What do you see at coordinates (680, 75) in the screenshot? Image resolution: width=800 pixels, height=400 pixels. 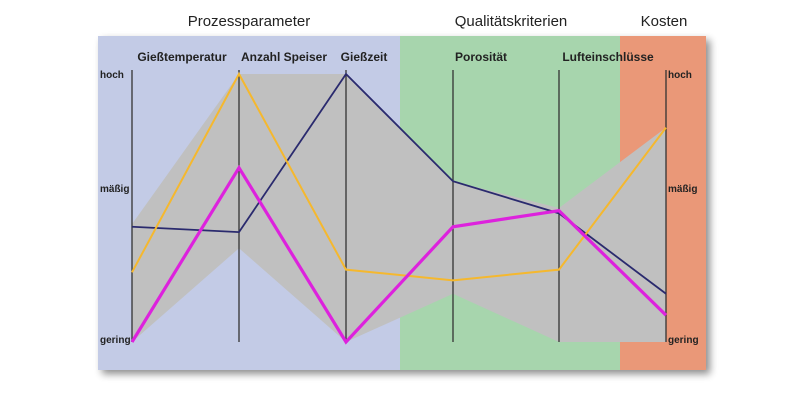 I see `level-label-right: hoch` at bounding box center [680, 75].